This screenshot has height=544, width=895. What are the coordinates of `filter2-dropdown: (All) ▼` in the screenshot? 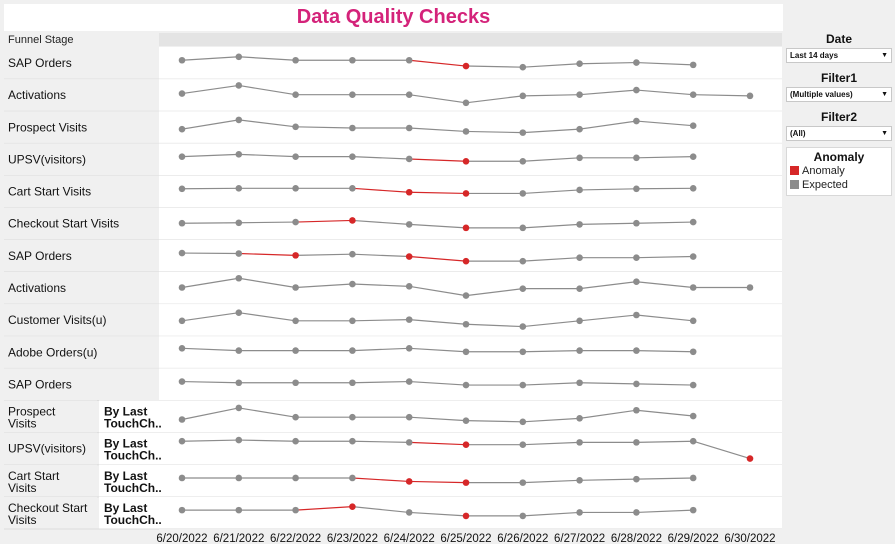 It's located at (839, 133).